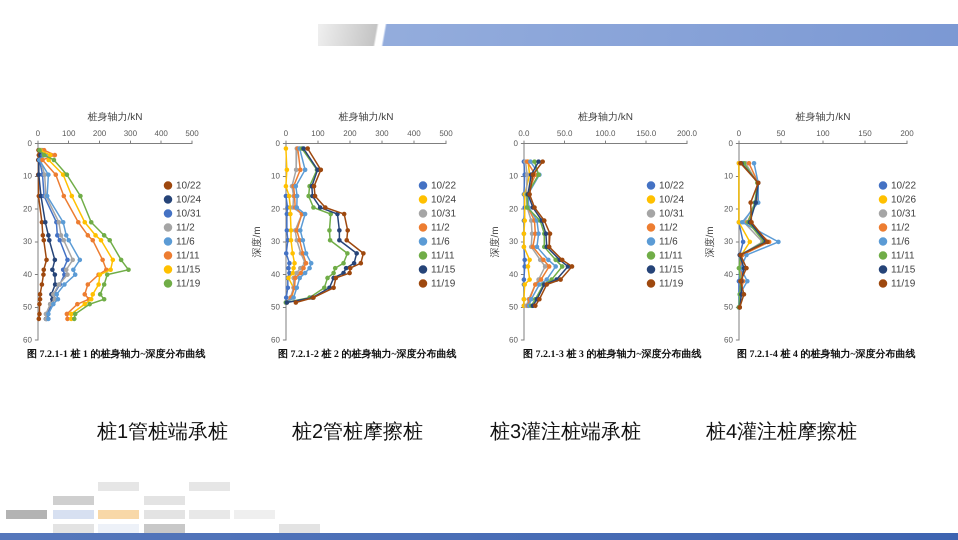 This screenshot has width=958, height=540. I want to click on legend-label: 10/24, so click(671, 200).